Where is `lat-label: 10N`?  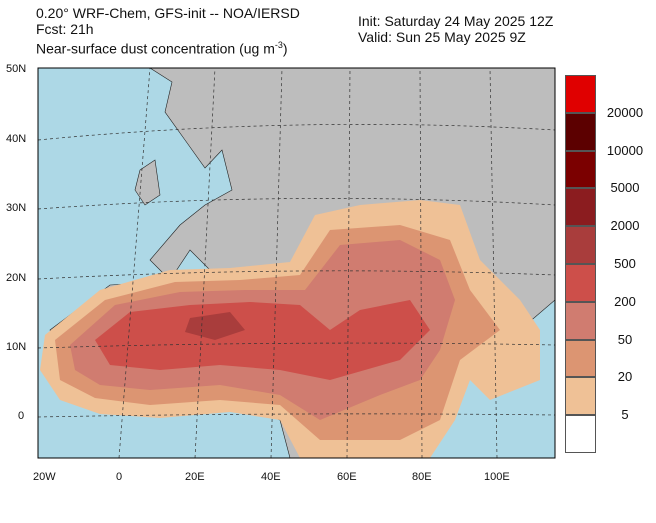
lat-label: 10N is located at coordinates (16, 347).